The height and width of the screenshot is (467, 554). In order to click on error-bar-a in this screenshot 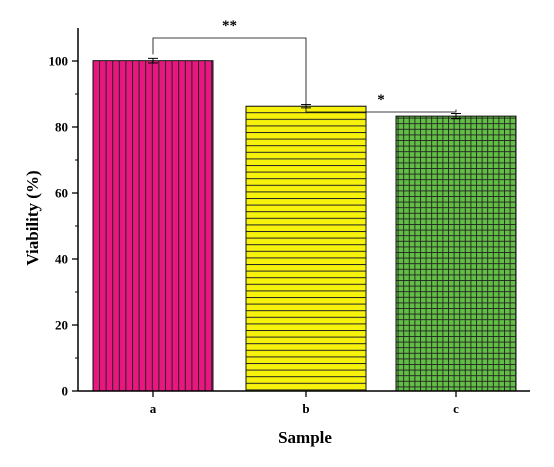, I will do `click(153, 60)`.